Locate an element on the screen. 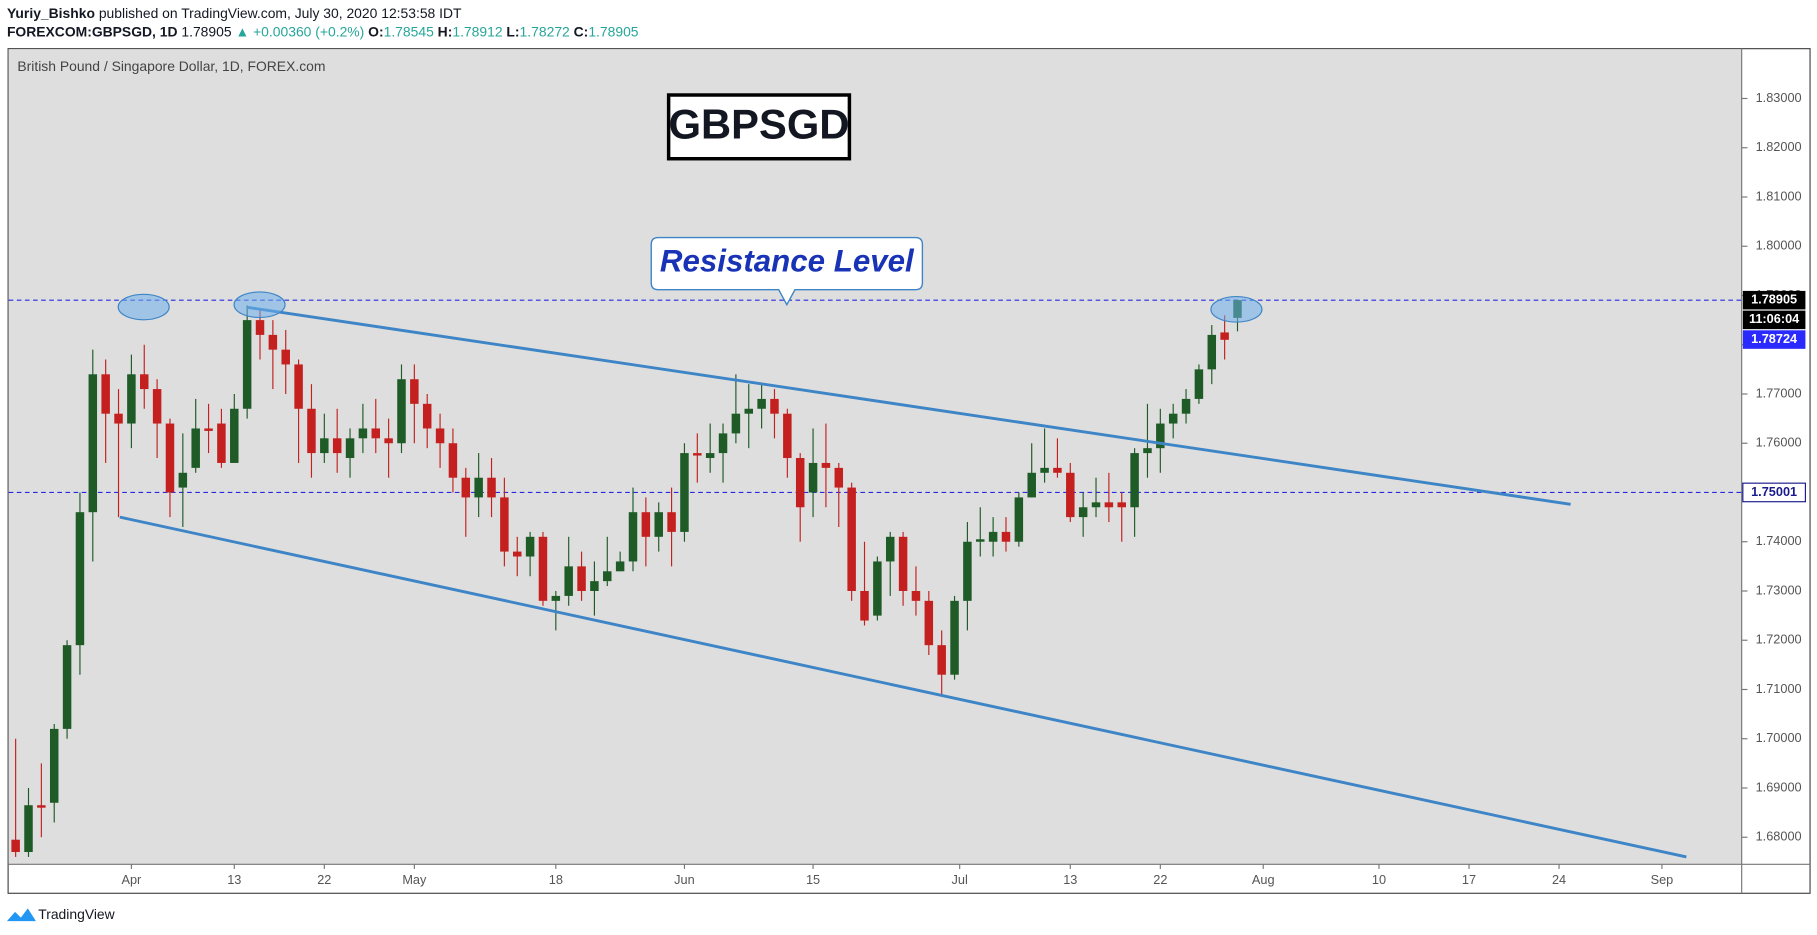 The width and height of the screenshot is (1817, 935). change: ▲ +0.00360 (+0.2%) is located at coordinates (299, 31).